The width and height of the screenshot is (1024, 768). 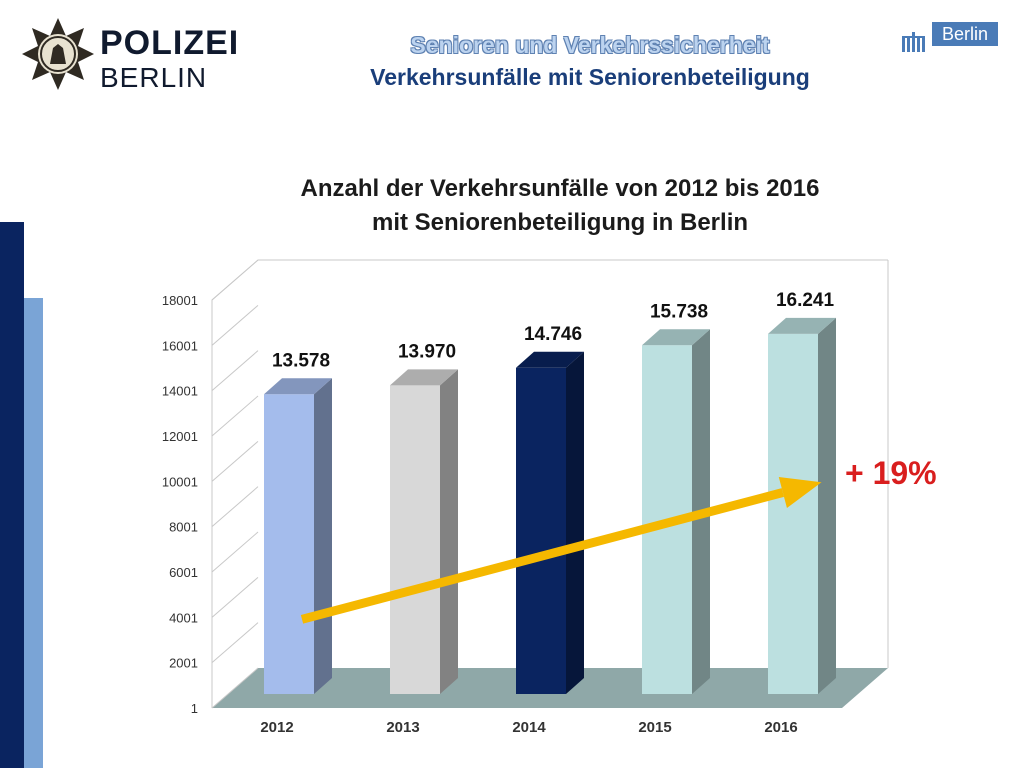 I want to click on berlin-bars-icon, so click(x=913, y=42).